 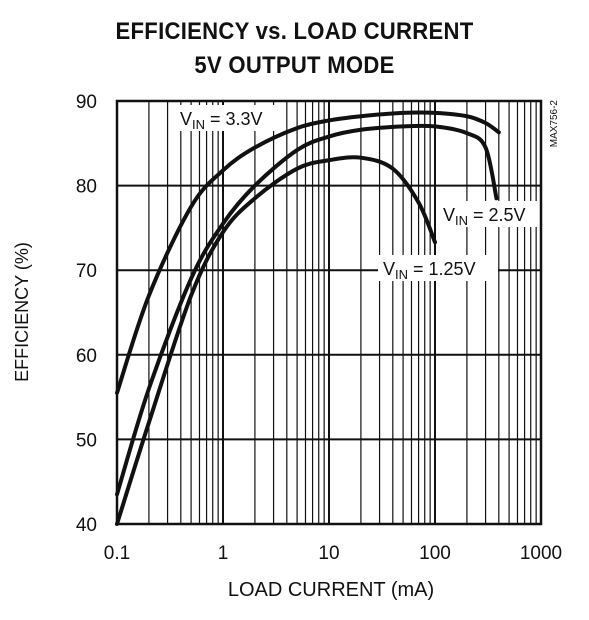 I want to click on x-tick-label: 1, so click(x=223, y=553).